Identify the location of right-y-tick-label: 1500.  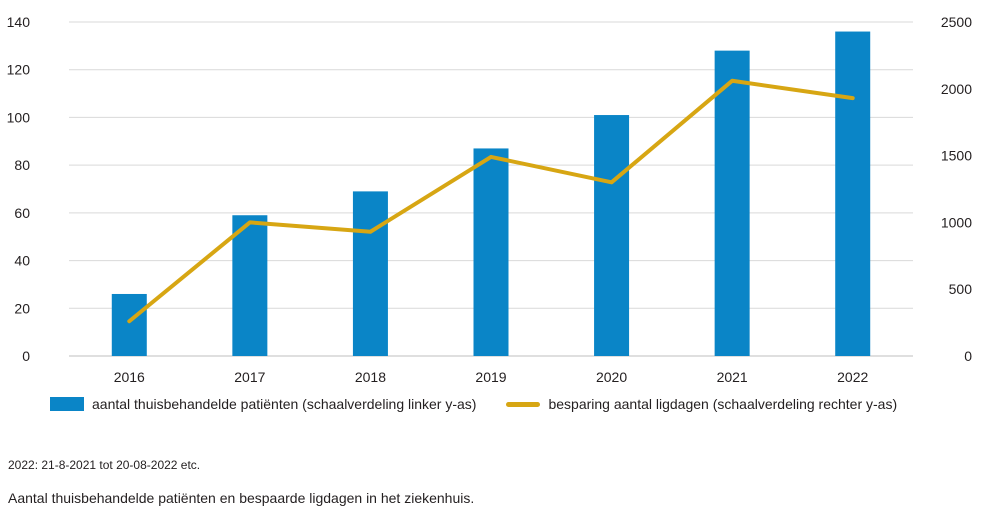
(956, 156).